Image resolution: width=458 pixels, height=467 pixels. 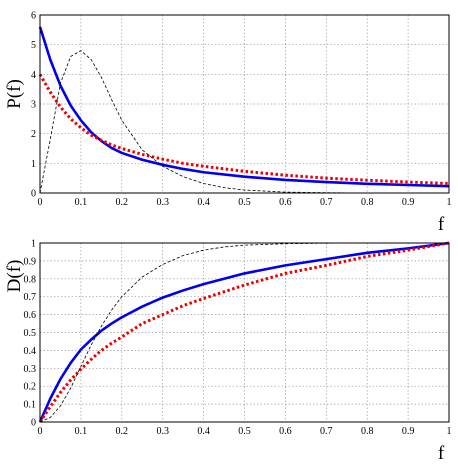 What do you see at coordinates (30, 387) in the screenshot?
I see `y-tick-label: 0.2` at bounding box center [30, 387].